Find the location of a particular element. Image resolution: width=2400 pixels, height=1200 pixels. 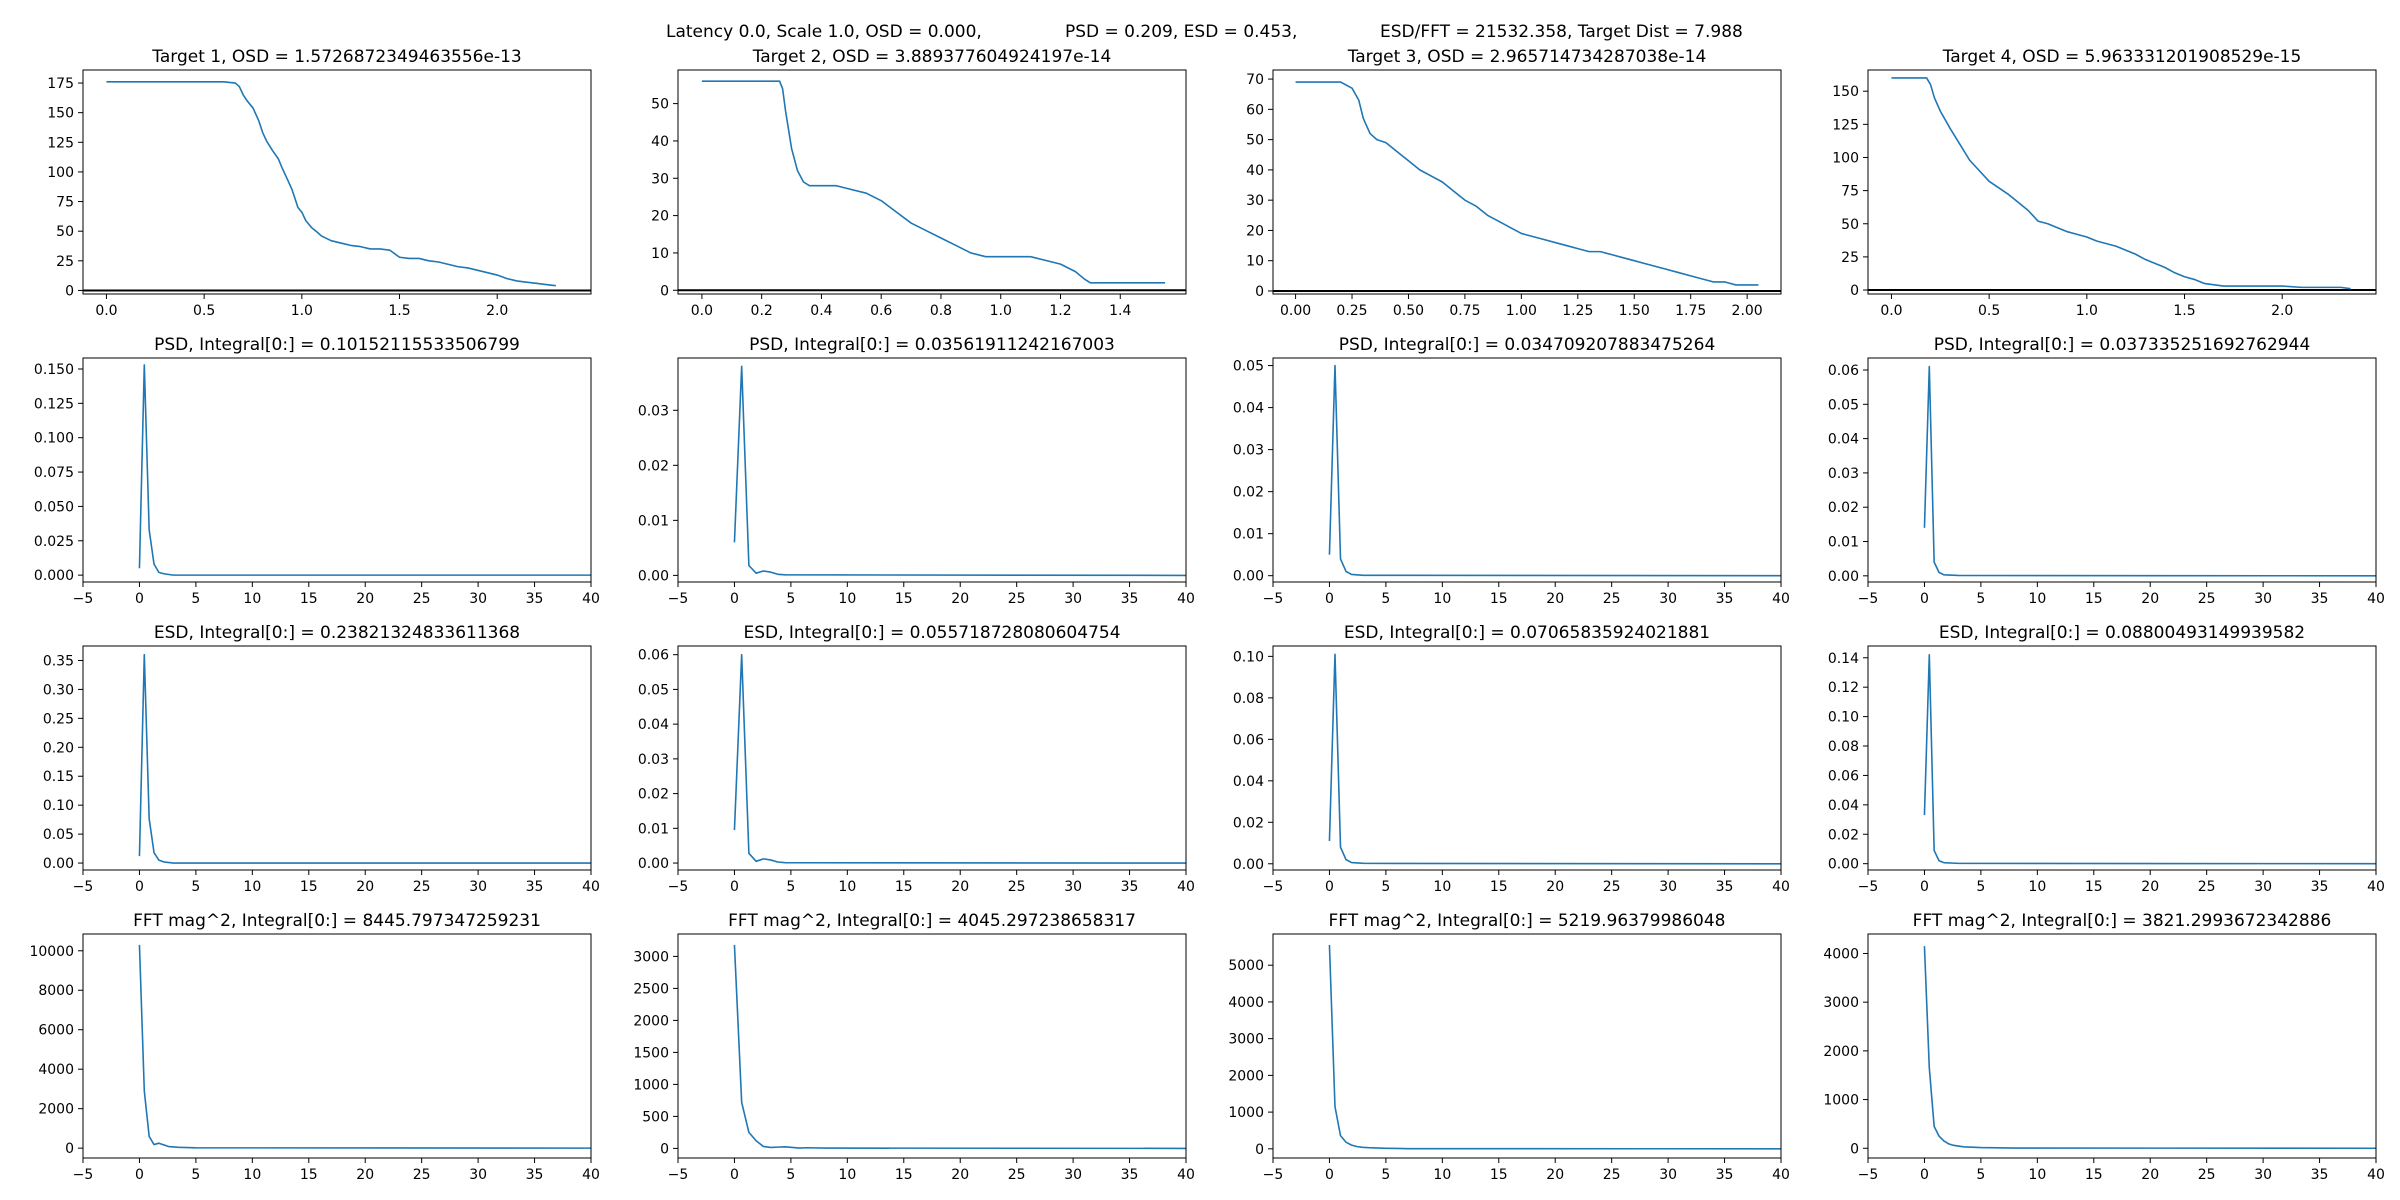

x-tick-label: 0 is located at coordinates (139, 599).